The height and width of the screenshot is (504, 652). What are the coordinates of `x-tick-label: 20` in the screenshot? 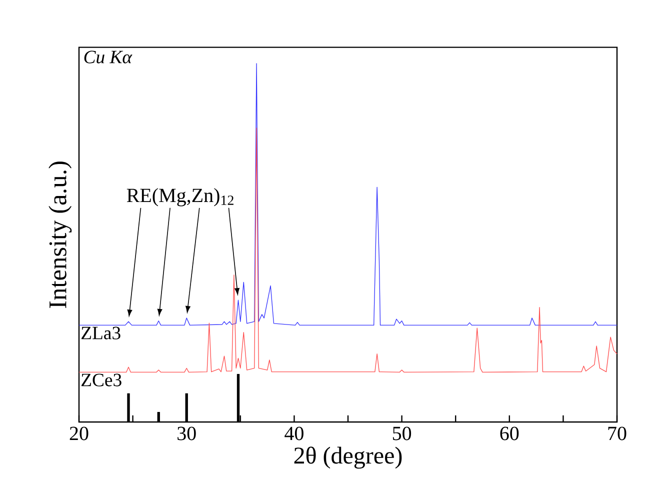 It's located at (79, 433).